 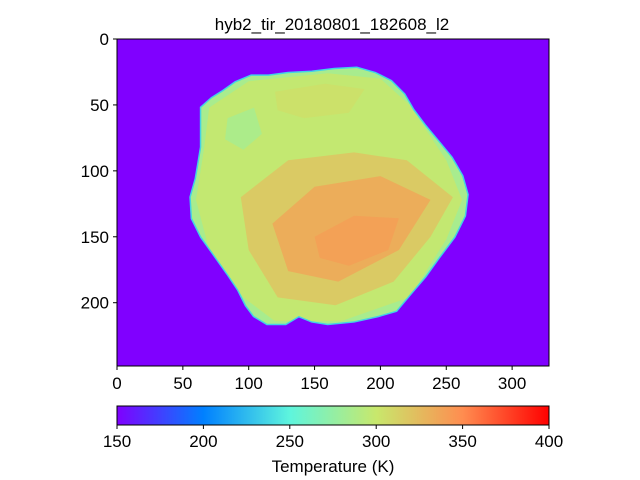 What do you see at coordinates (95, 237) in the screenshot?
I see `y-tick-label: 150` at bounding box center [95, 237].